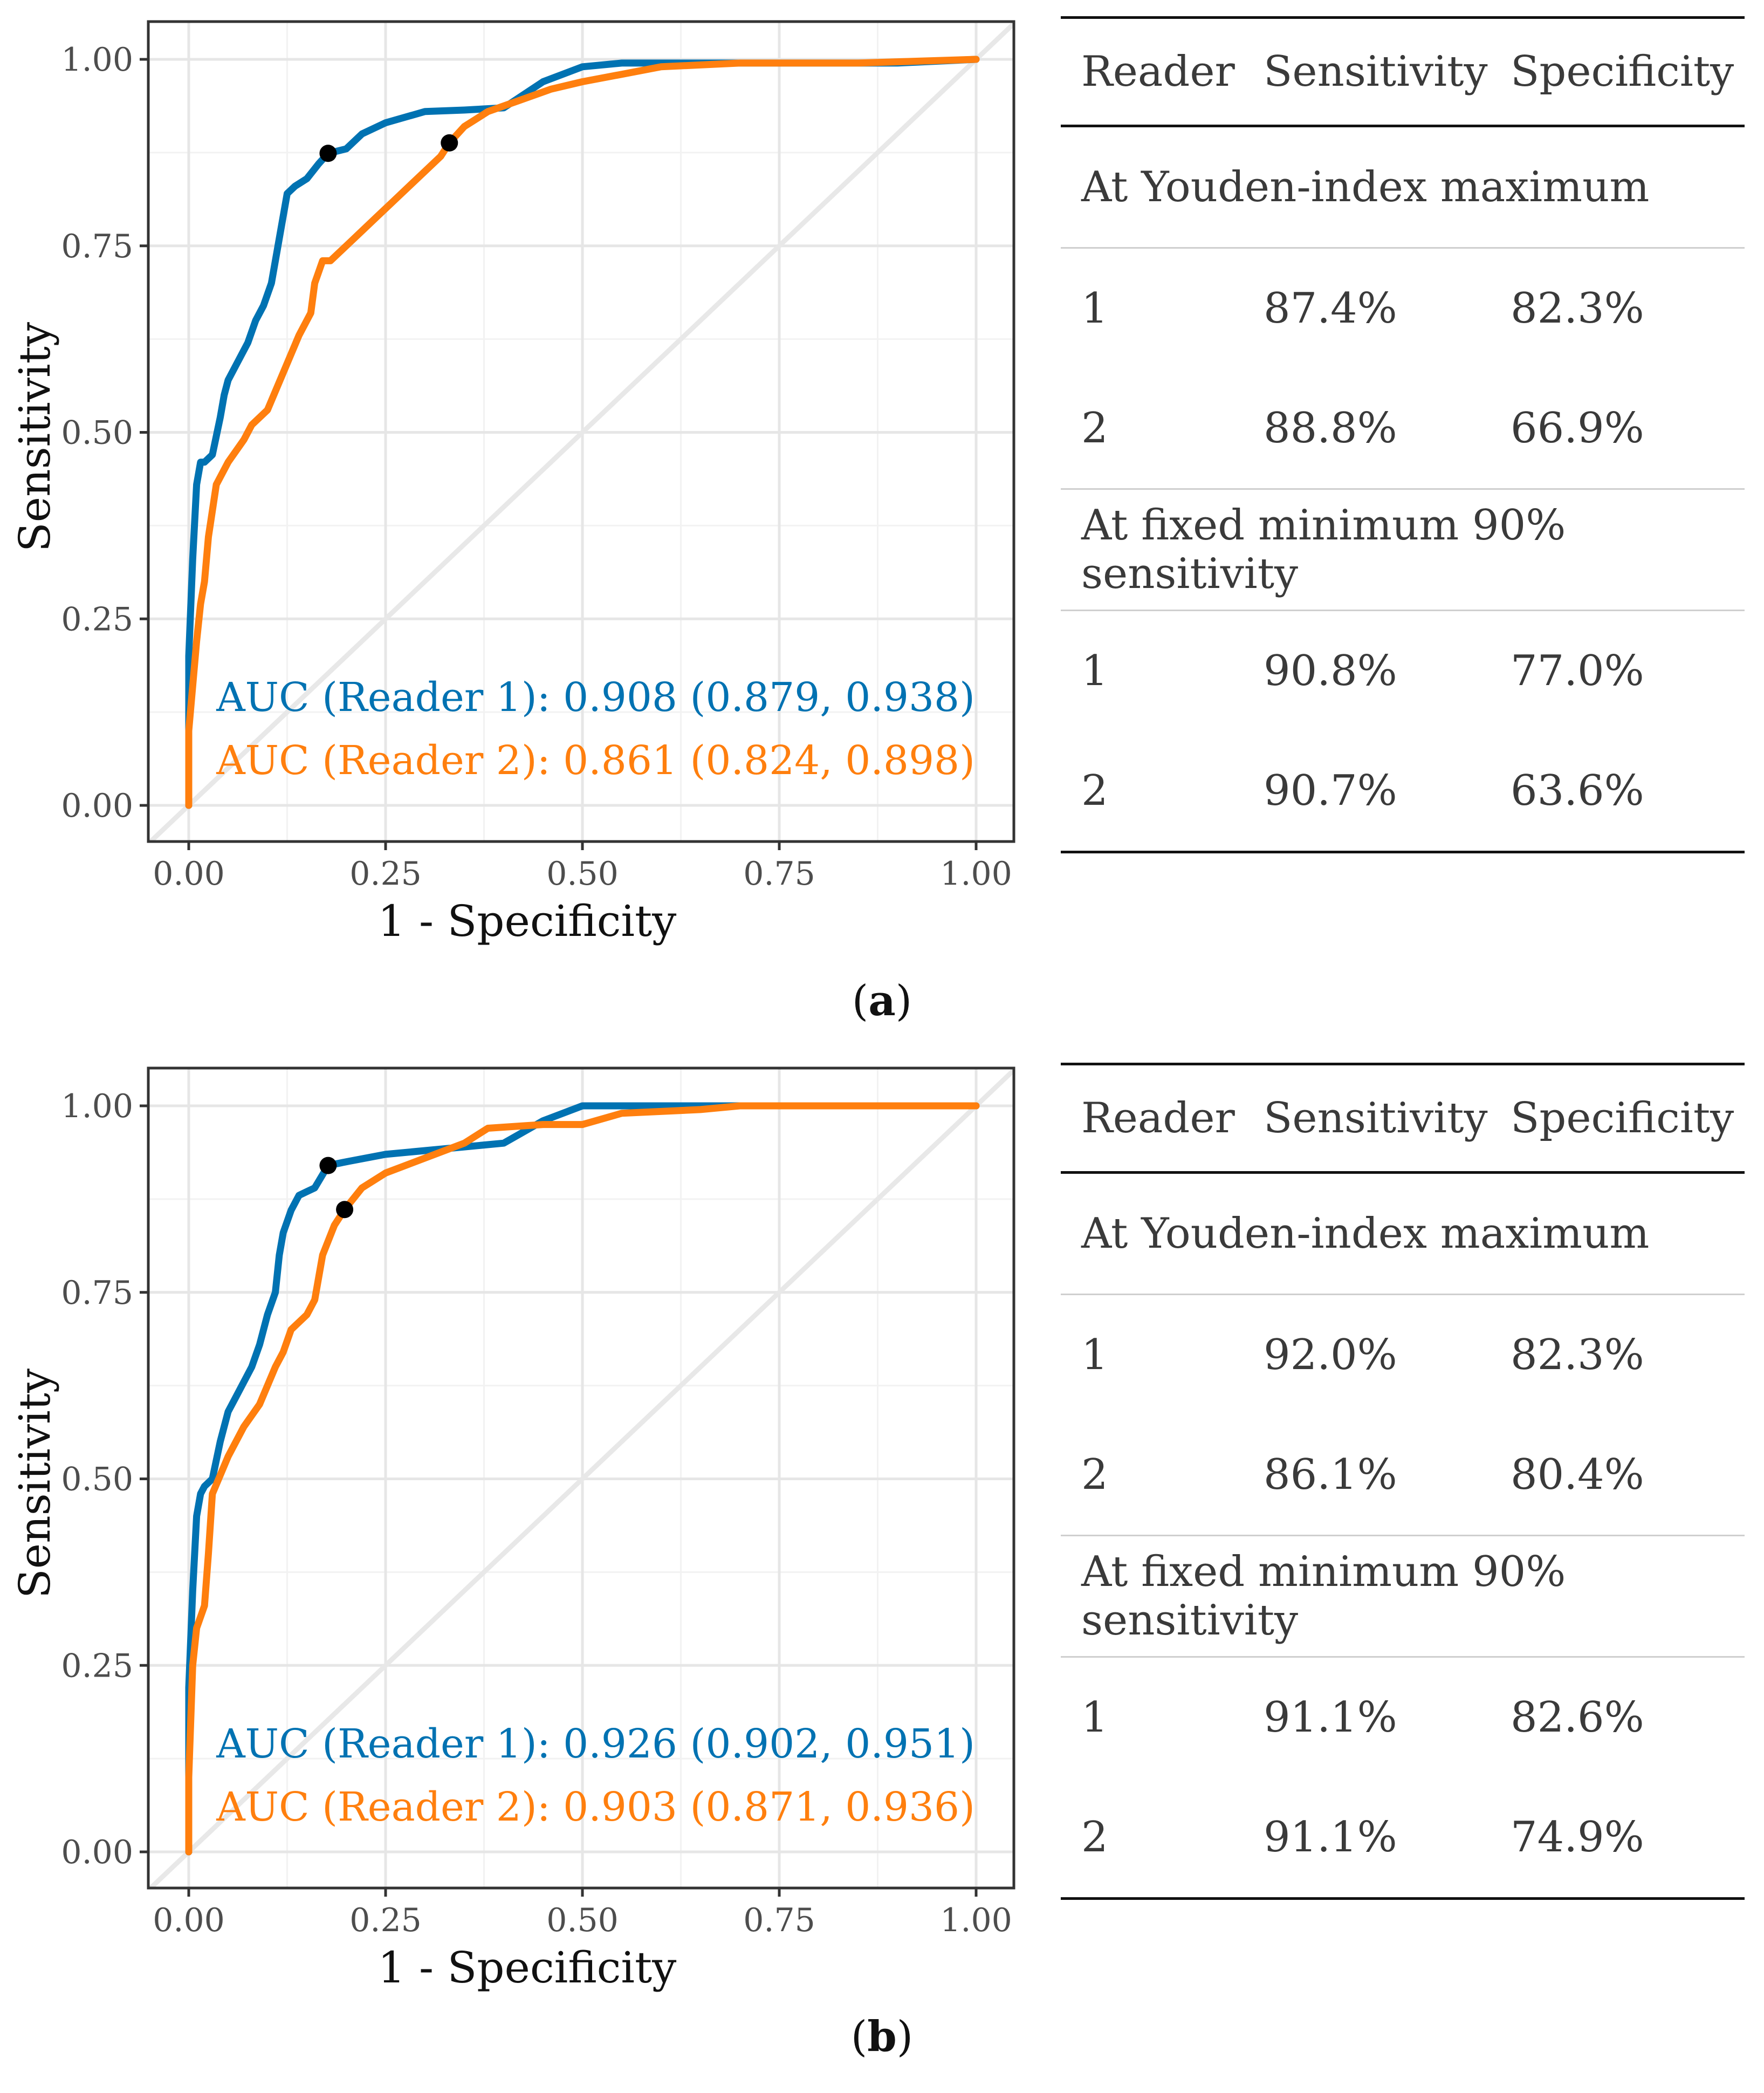 Image resolution: width=1764 pixels, height=2093 pixels. Describe the element at coordinates (595, 1744) in the screenshot. I see `auc-label-reader-1: AUC (Reader 1): 0.926 (0.902, 0.951)` at that location.